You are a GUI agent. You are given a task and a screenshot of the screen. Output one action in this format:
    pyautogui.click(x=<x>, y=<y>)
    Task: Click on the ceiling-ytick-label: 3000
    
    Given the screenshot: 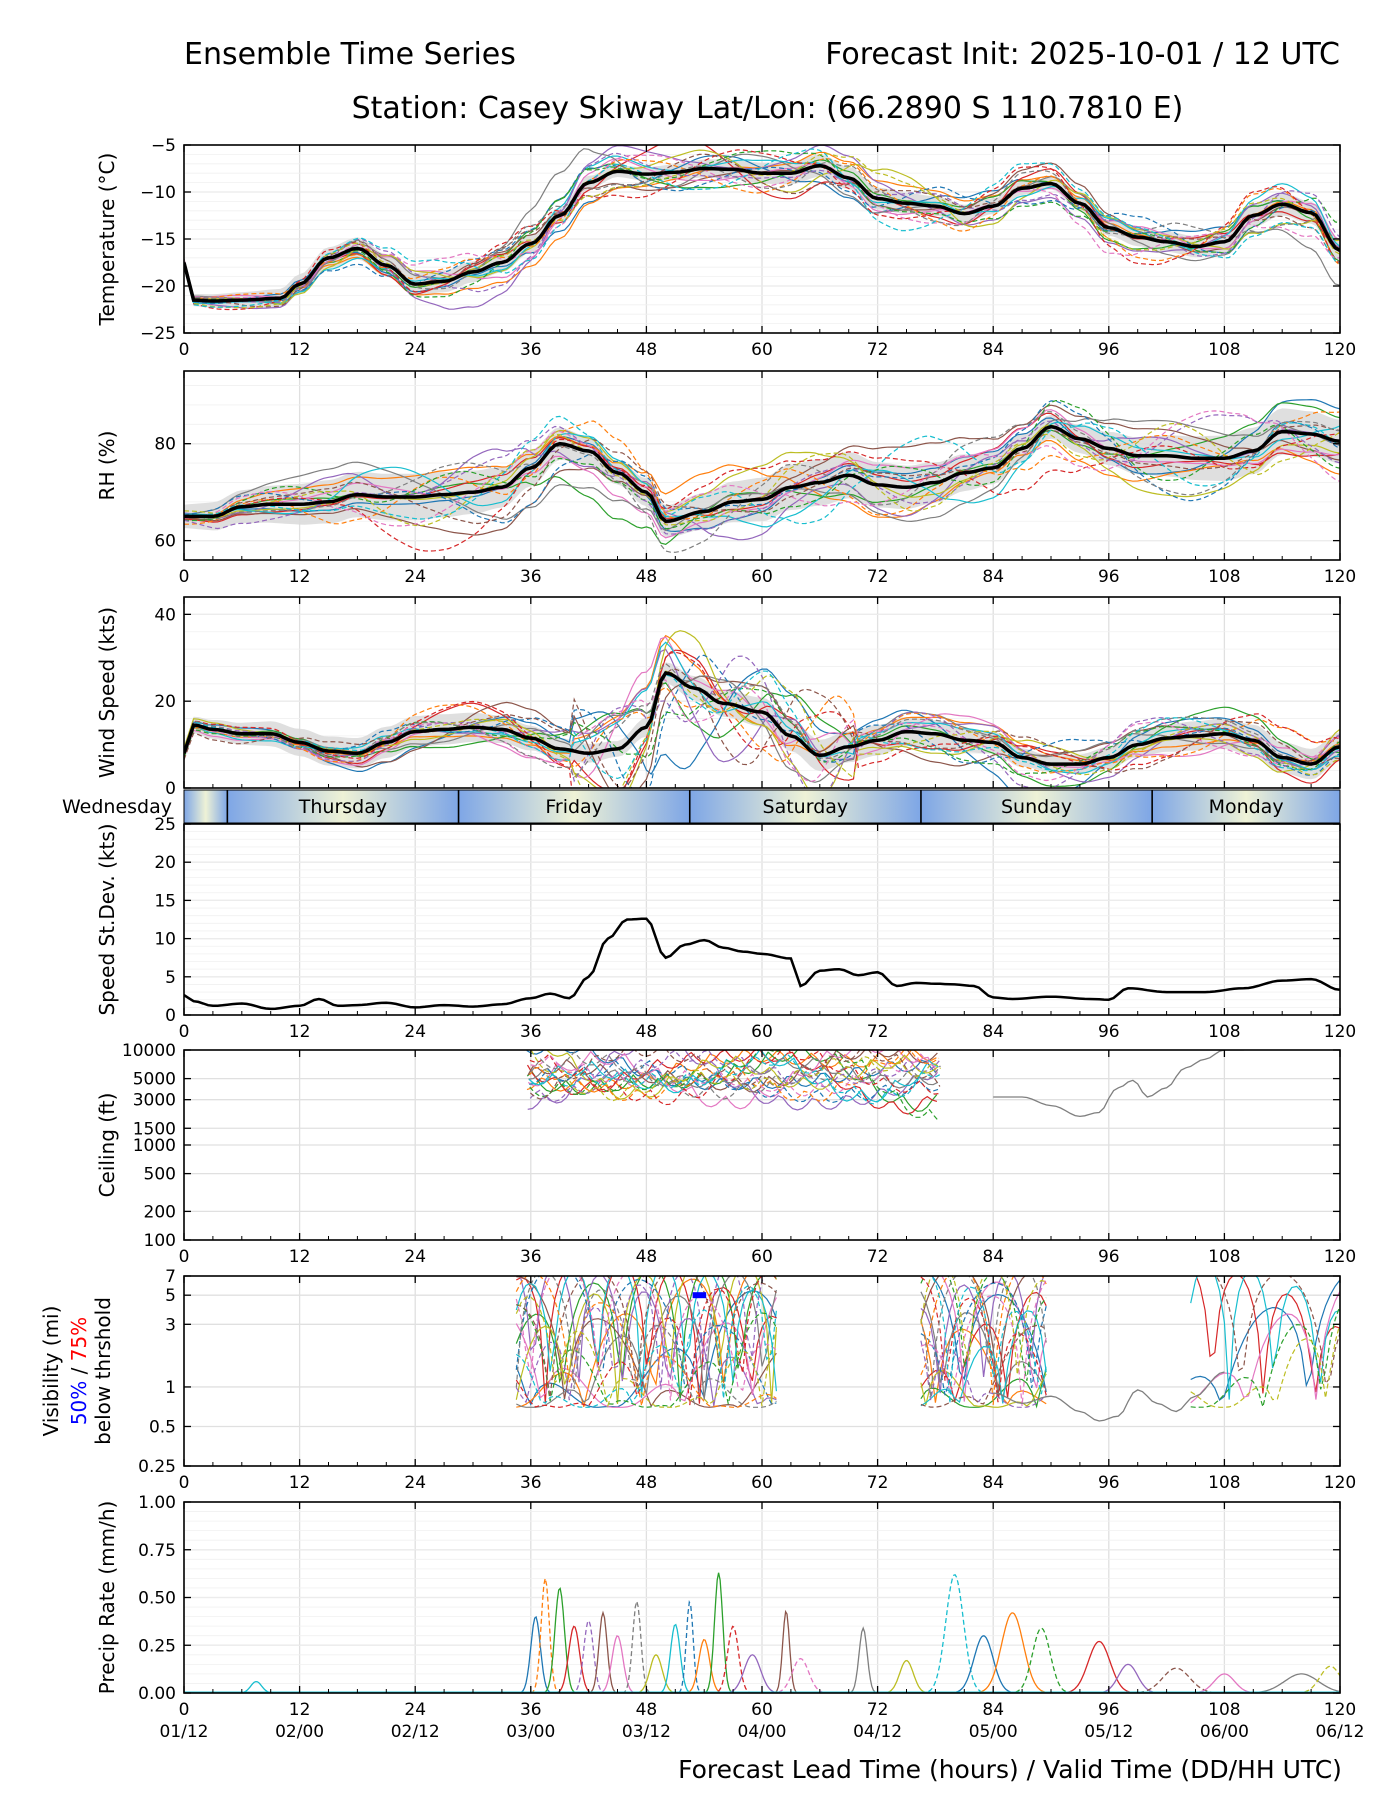 What is the action you would take?
    pyautogui.click(x=154, y=1101)
    